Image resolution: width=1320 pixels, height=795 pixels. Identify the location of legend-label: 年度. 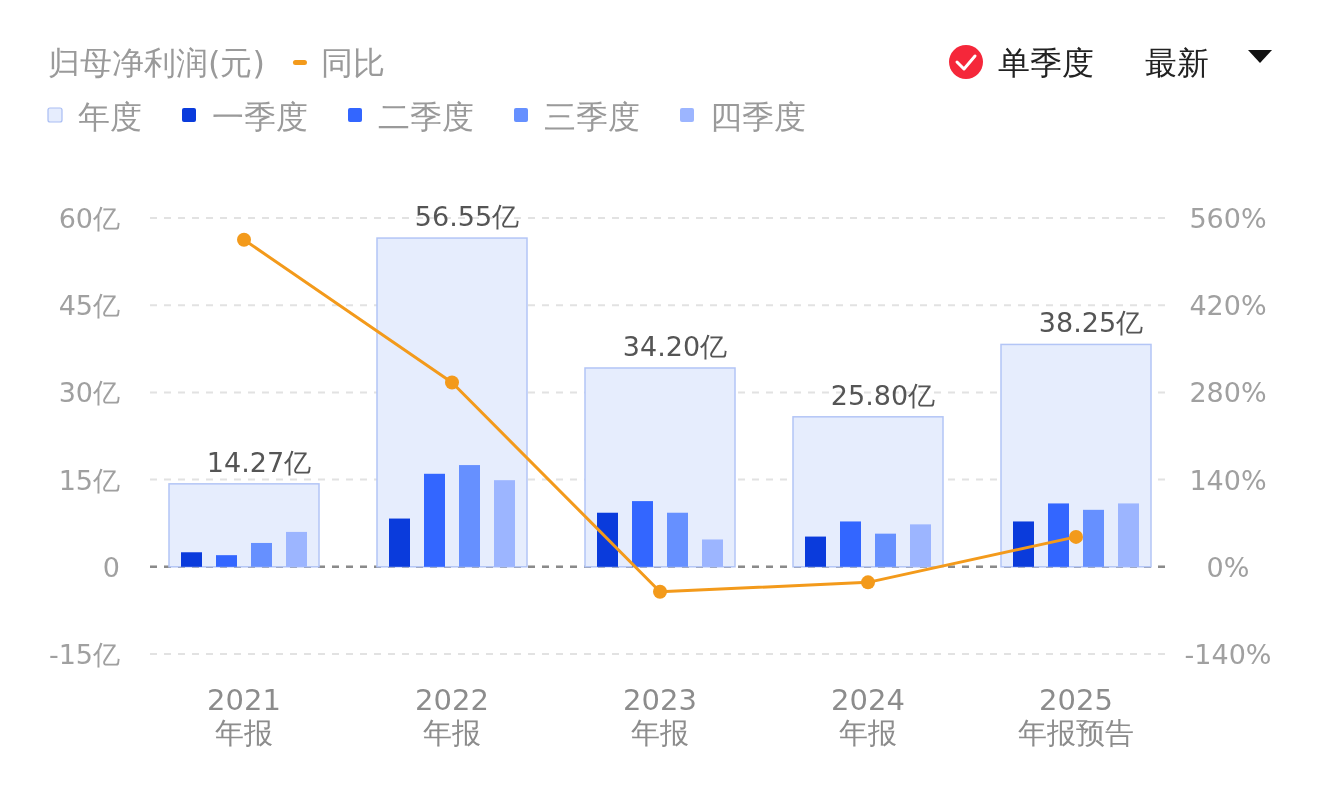
(110, 117).